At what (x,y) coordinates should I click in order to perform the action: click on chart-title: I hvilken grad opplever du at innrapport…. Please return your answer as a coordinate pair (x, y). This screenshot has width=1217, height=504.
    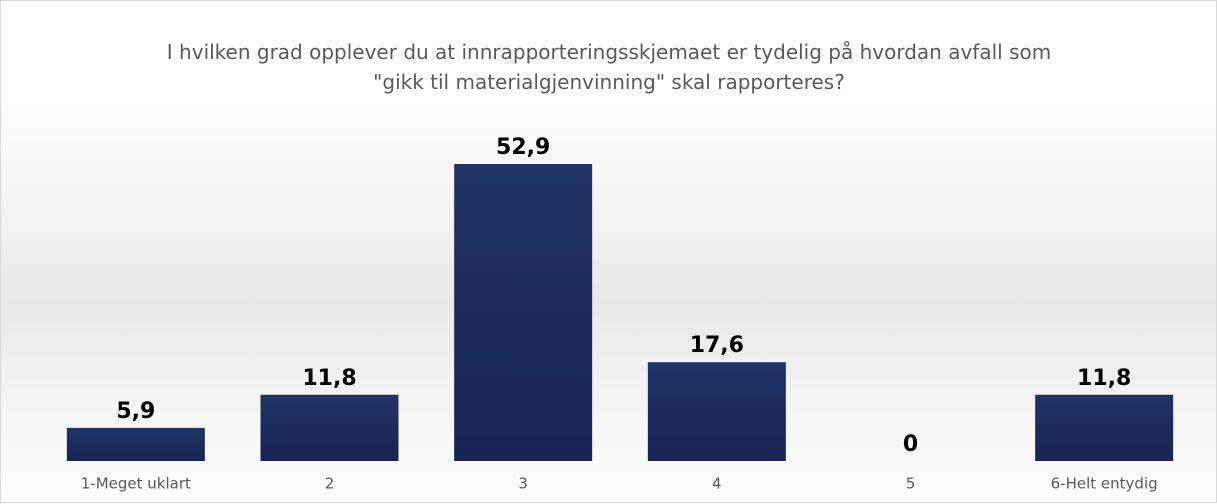
    Looking at the image, I should click on (609, 67).